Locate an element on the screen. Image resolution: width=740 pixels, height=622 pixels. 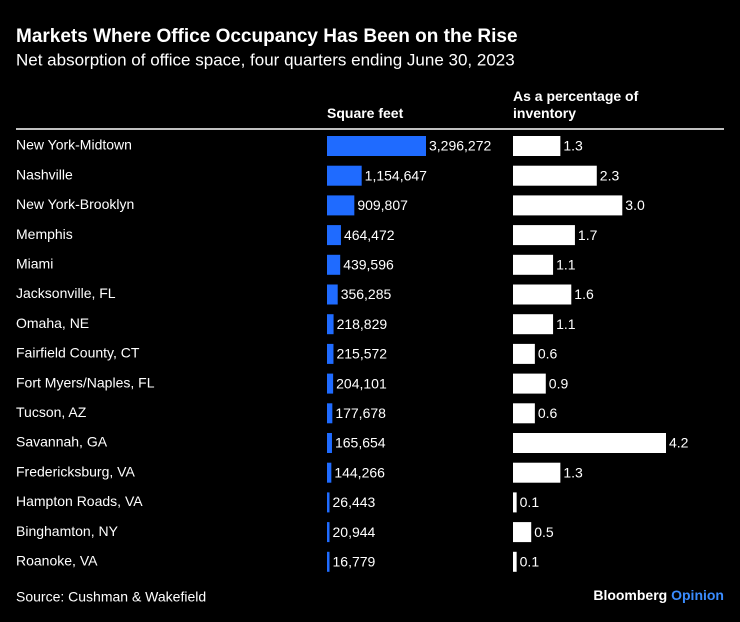
value-label: 3.0 is located at coordinates (635, 205).